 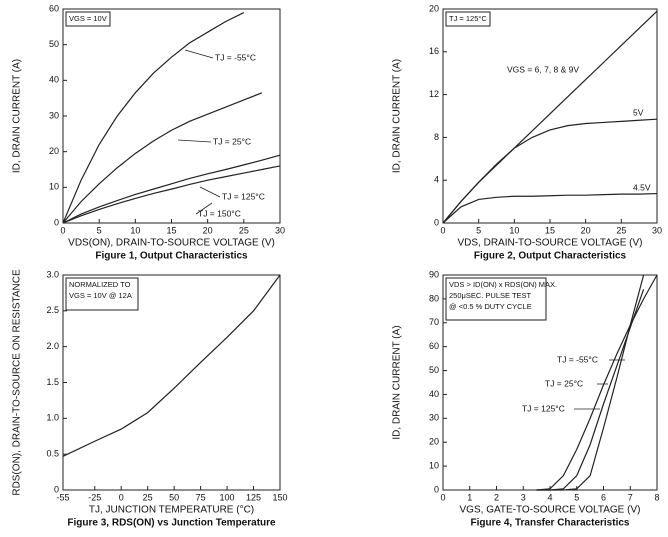 I want to click on annotation: 250μSEC. PULSE TEST, so click(x=490, y=295).